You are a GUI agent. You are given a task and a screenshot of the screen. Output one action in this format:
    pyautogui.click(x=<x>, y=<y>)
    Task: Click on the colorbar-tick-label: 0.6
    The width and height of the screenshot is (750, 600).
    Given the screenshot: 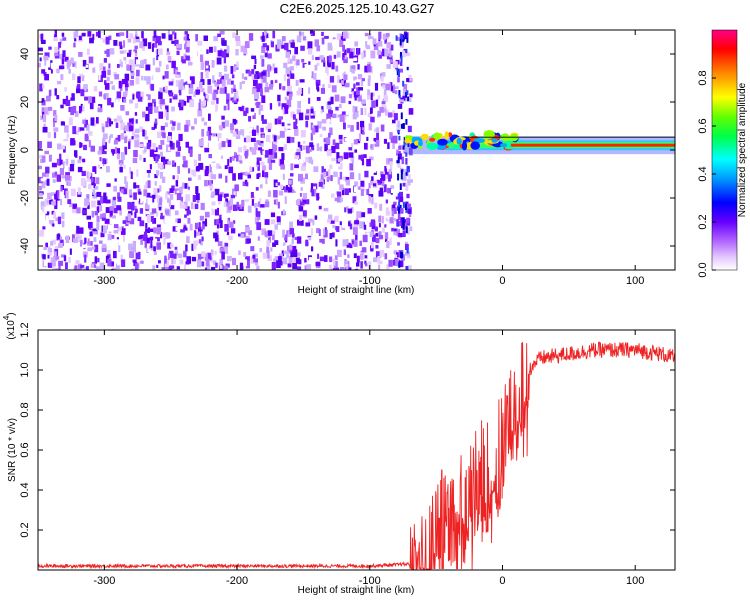 What is the action you would take?
    pyautogui.click(x=703, y=125)
    